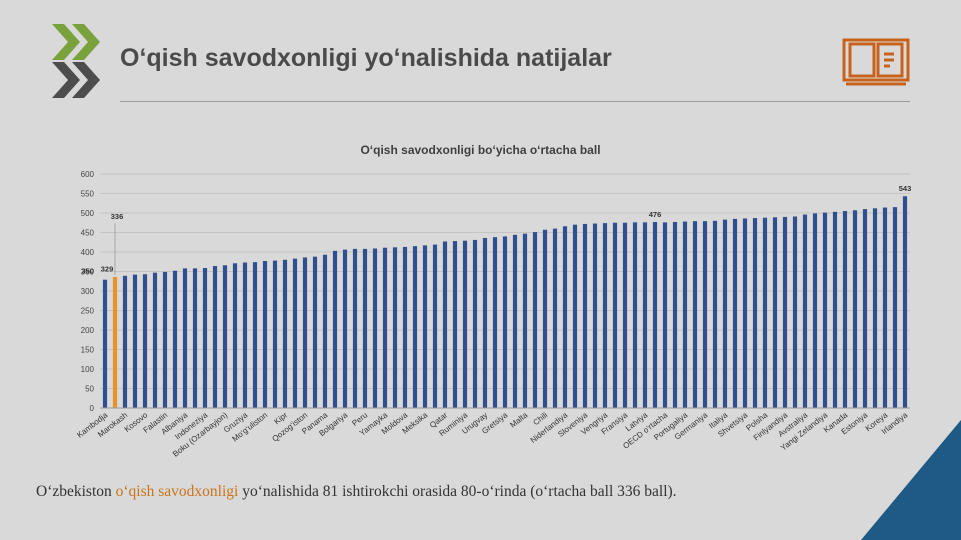 This screenshot has height=540, width=961. Describe the element at coordinates (86, 42) in the screenshot. I see `logo-chevron-top-right` at that location.